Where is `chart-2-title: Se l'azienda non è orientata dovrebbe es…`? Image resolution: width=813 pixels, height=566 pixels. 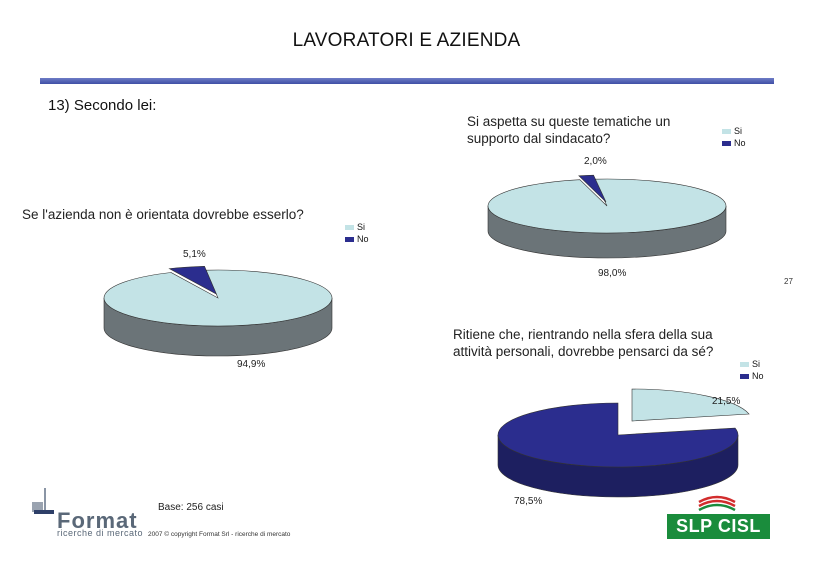 chart-2-title: Se l'azienda non è orientata dovrebbe es… is located at coordinates (163, 214).